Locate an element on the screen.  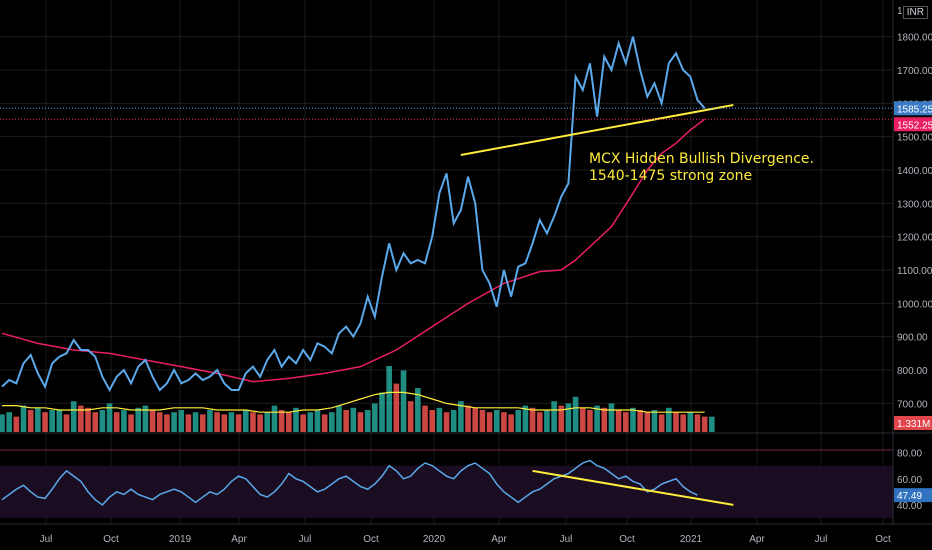
price-tick-label: 1100.00 is located at coordinates (914, 271).